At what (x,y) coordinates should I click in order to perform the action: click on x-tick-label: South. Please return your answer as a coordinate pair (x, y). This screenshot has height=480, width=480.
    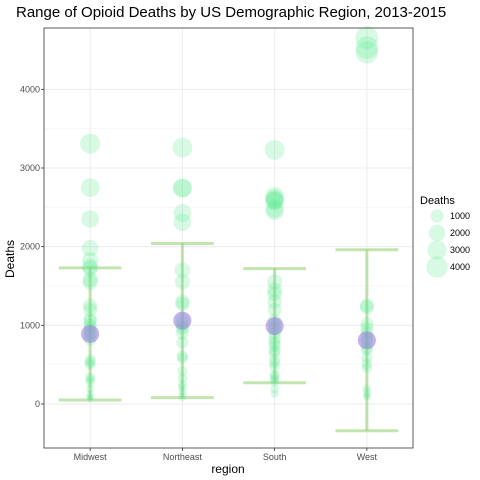
    Looking at the image, I should click on (275, 457).